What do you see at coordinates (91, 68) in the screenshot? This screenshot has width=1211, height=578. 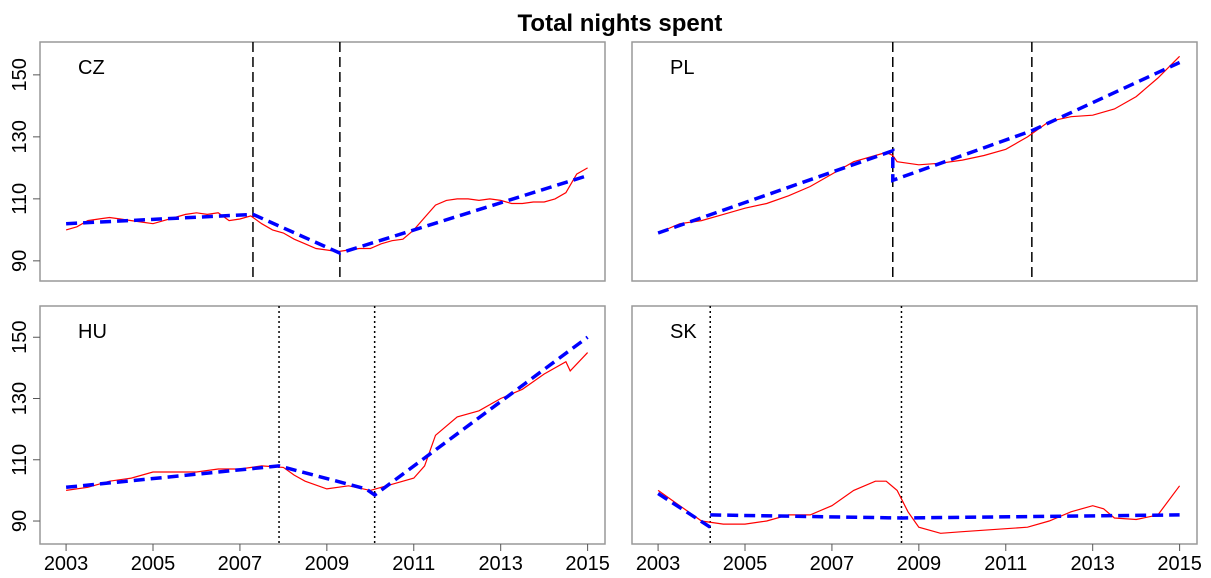 I see `panel-label: CZ` at bounding box center [91, 68].